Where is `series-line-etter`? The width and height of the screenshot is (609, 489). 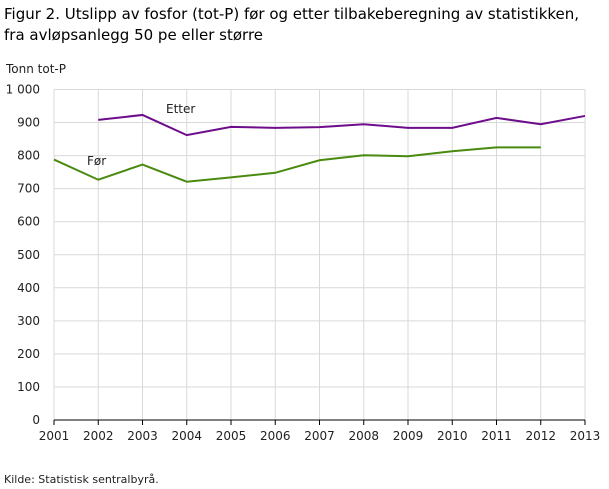 series-line-etter is located at coordinates (342, 125).